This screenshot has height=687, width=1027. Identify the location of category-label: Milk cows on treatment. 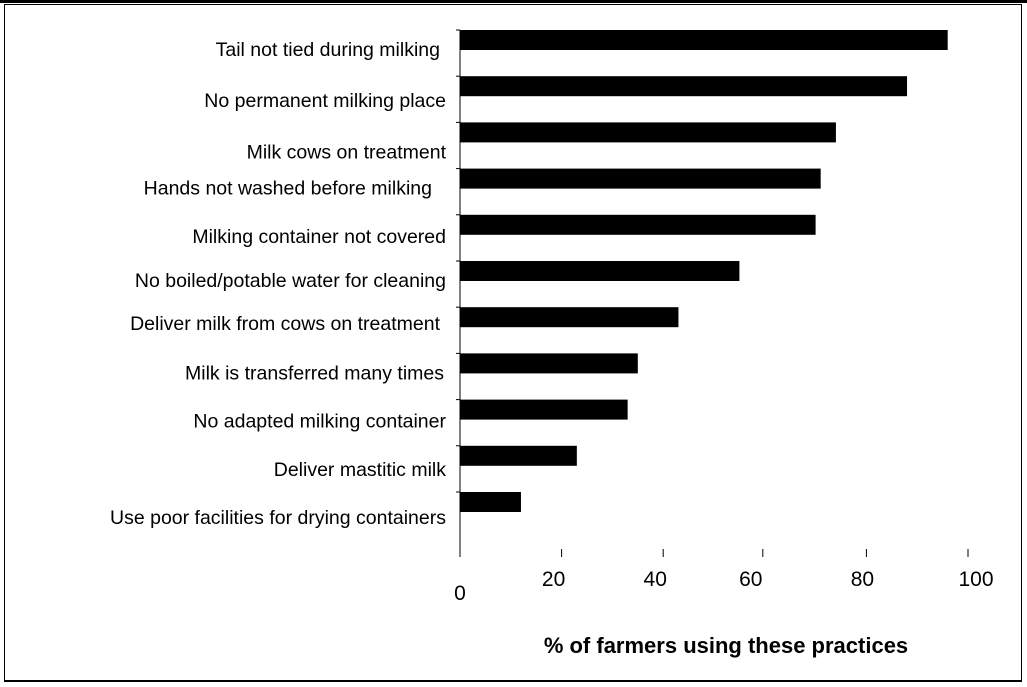
(347, 152).